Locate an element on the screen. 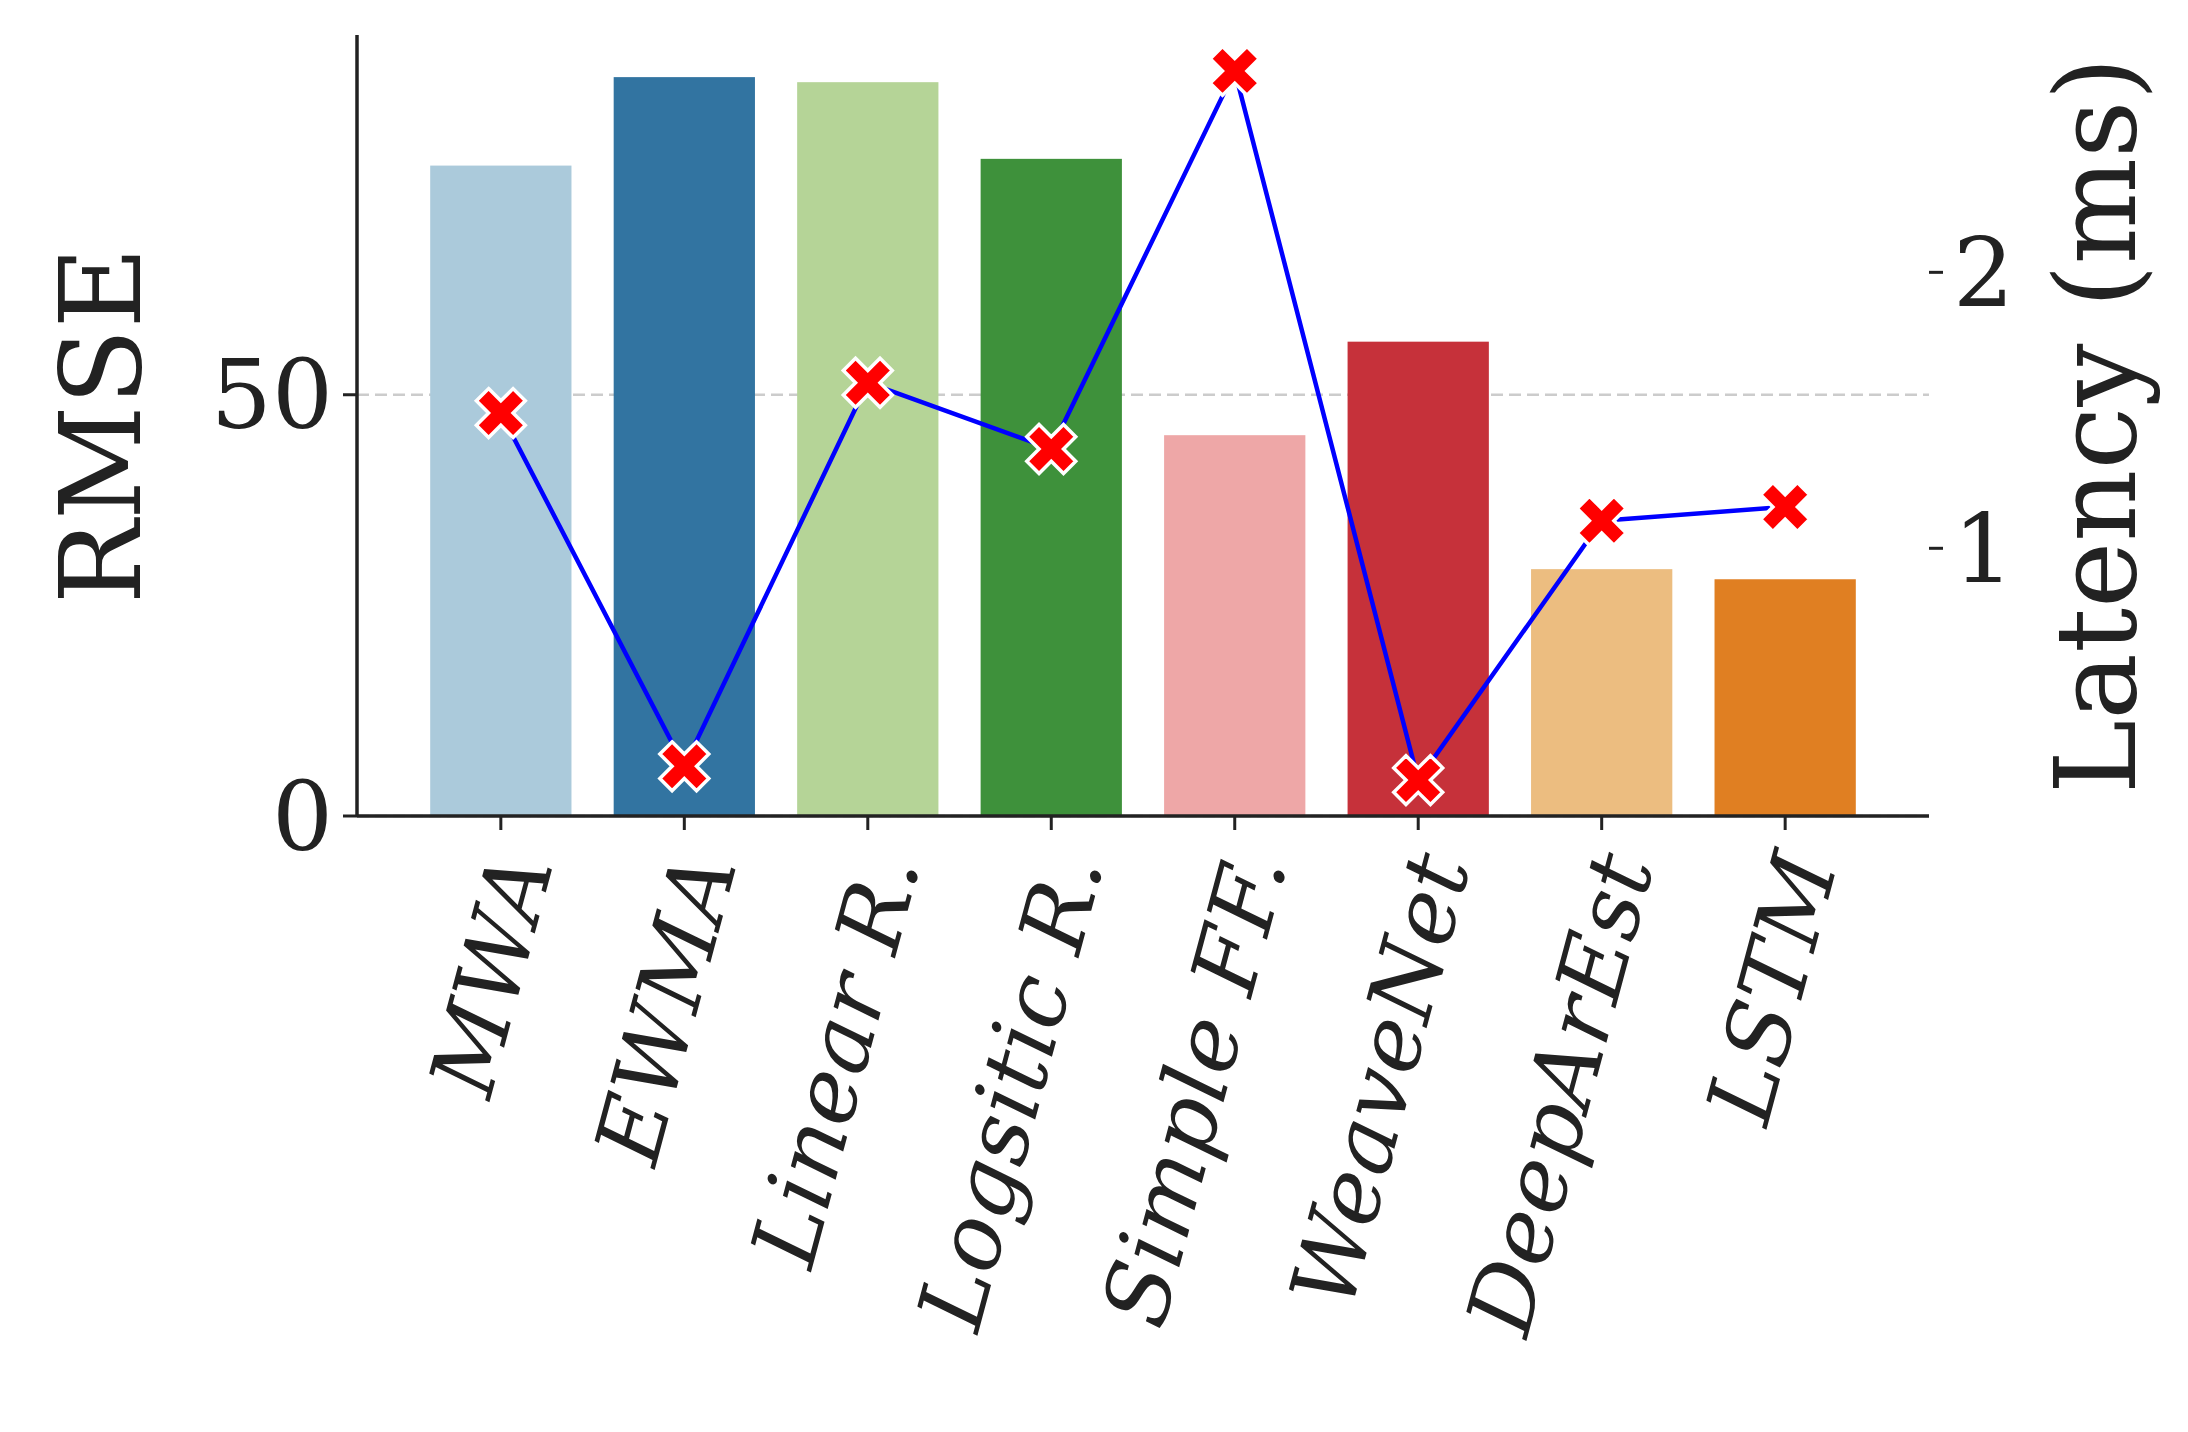 The image size is (2188, 1432). y2-tick-label: 2 is located at coordinates (1984, 272).